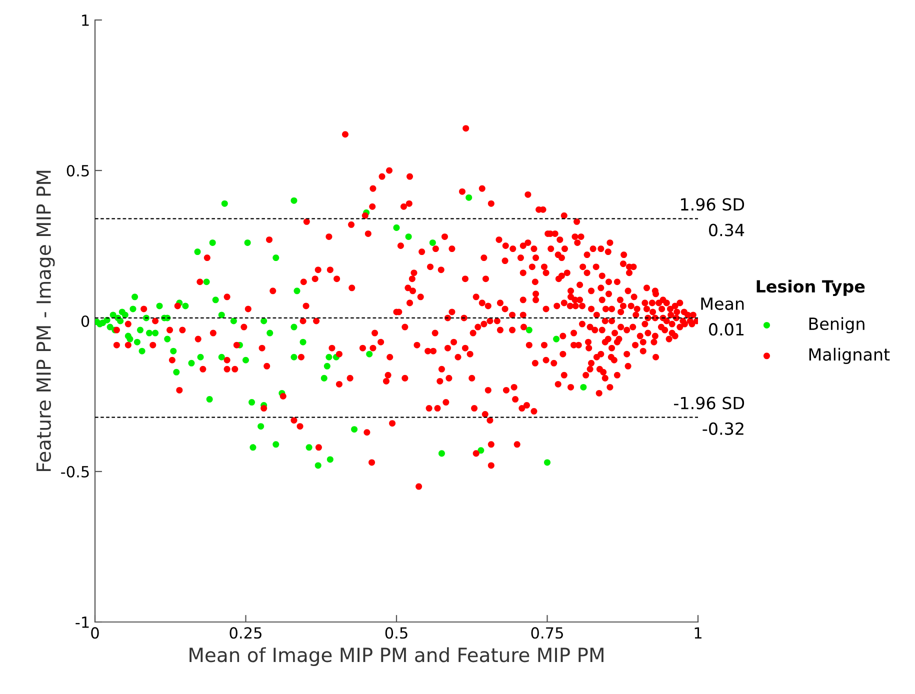 The width and height of the screenshot is (915, 694). Describe the element at coordinates (849, 356) in the screenshot. I see `legend-label: Malignant` at that location.